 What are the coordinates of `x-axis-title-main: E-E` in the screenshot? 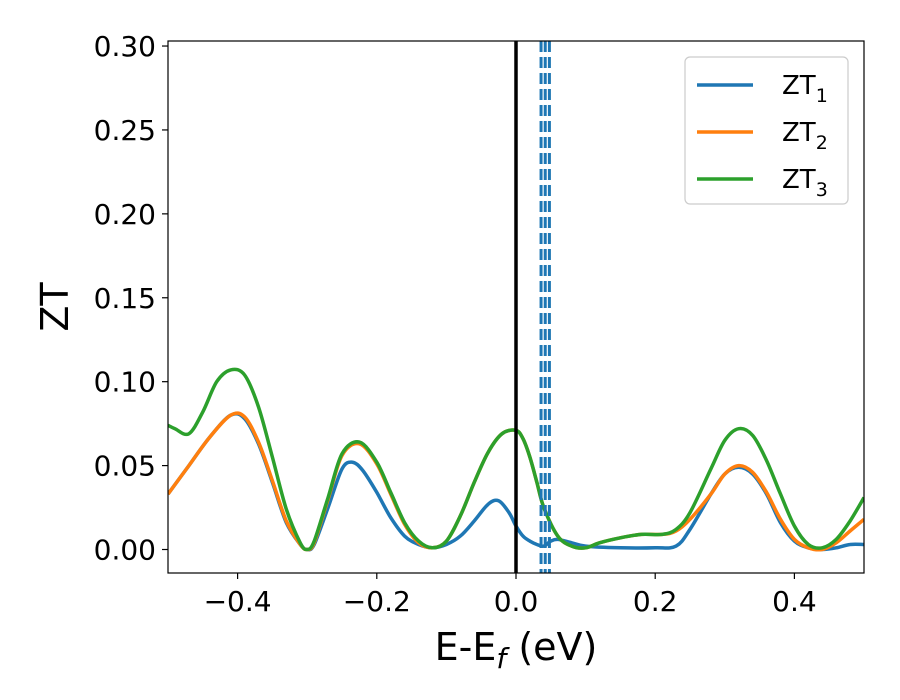 It's located at (466, 647).